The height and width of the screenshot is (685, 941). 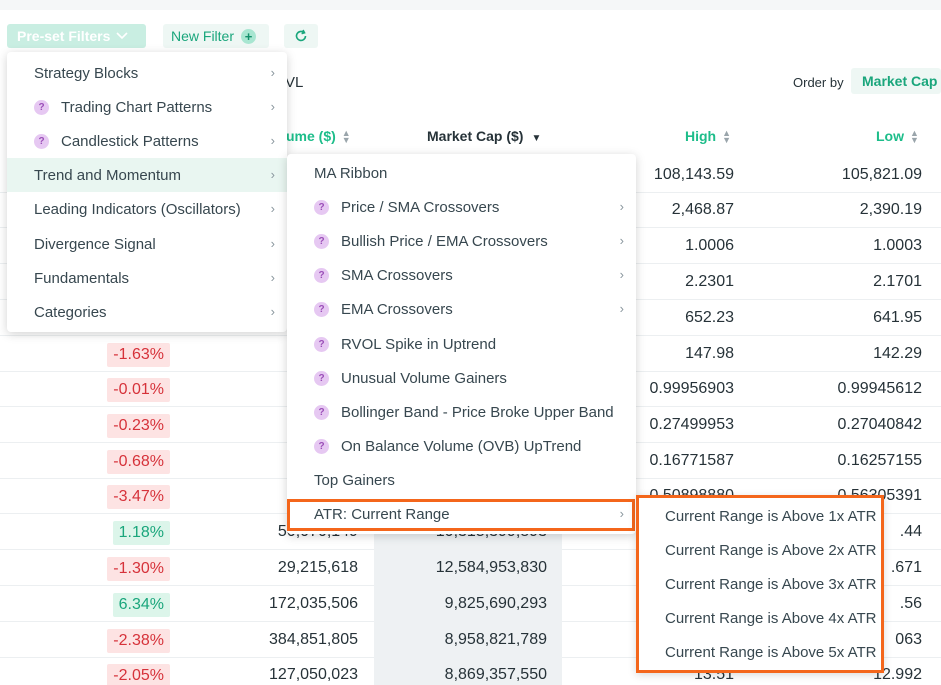 I want to click on low-cell: 0.99945612, so click(x=879, y=388).